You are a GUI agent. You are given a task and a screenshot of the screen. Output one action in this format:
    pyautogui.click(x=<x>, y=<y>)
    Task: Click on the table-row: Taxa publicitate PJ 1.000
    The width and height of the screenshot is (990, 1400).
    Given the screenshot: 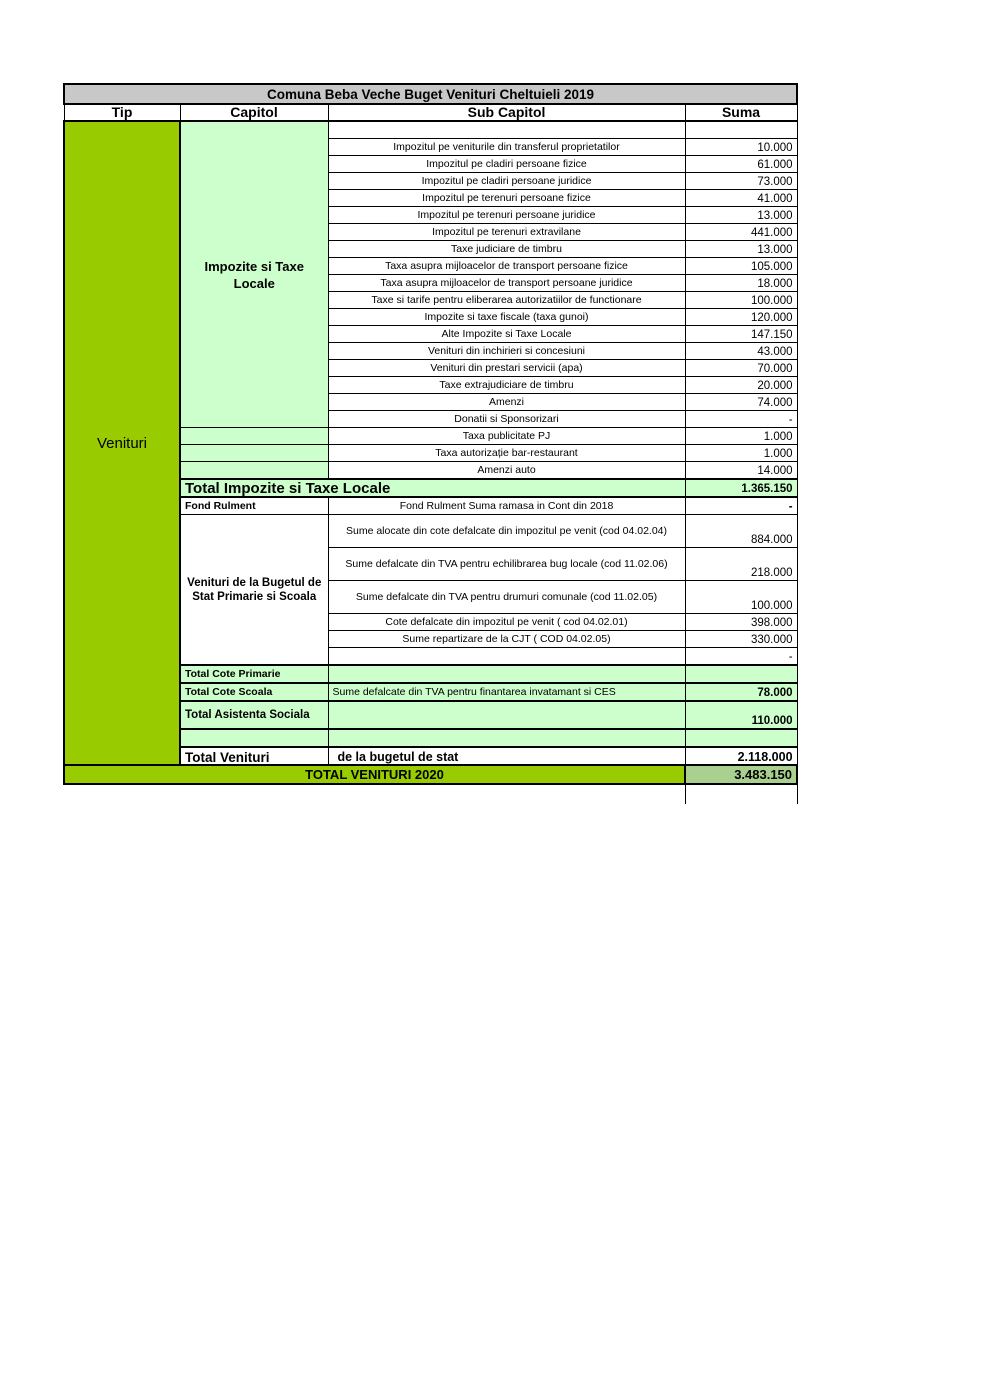 What is the action you would take?
    pyautogui.click(x=431, y=436)
    